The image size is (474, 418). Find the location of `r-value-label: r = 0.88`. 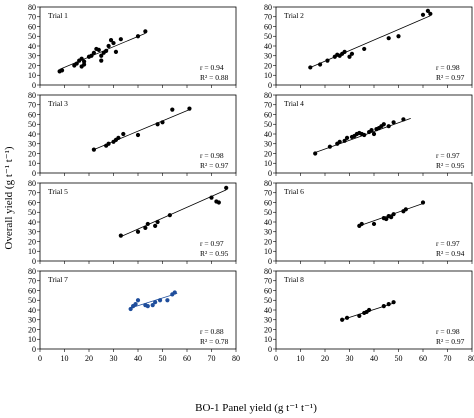

r-value-label: r = 0.88 is located at coordinates (212, 331).